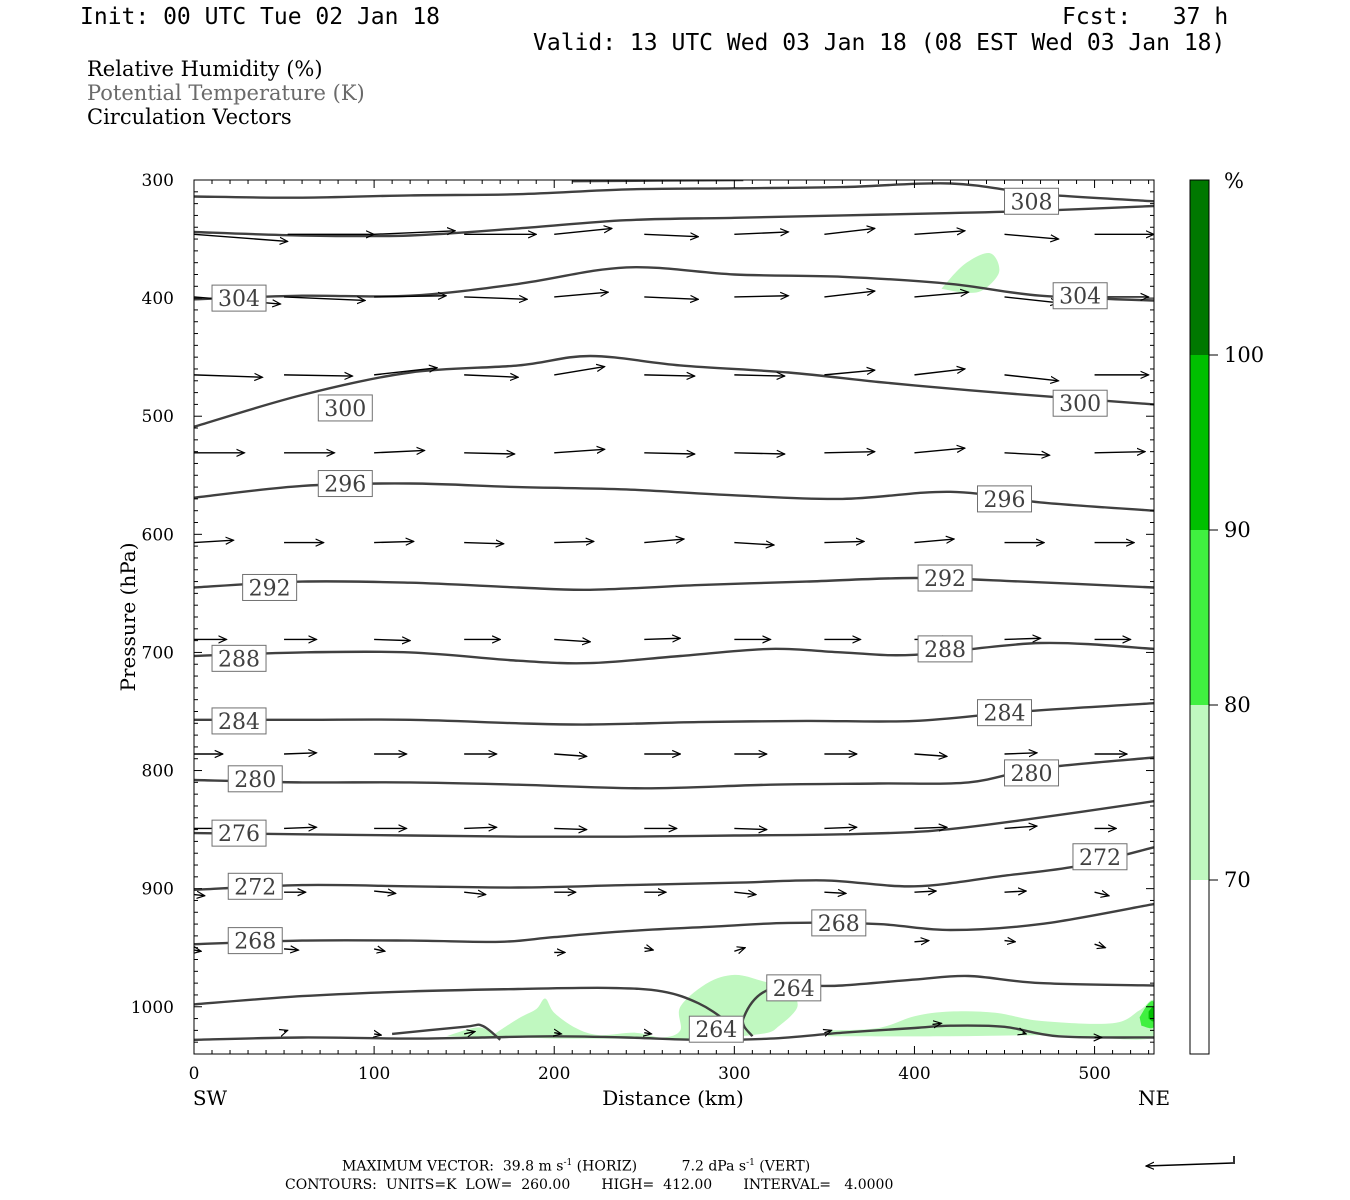  I want to click on y-axis-label: Pressure (hPa), so click(128, 617).